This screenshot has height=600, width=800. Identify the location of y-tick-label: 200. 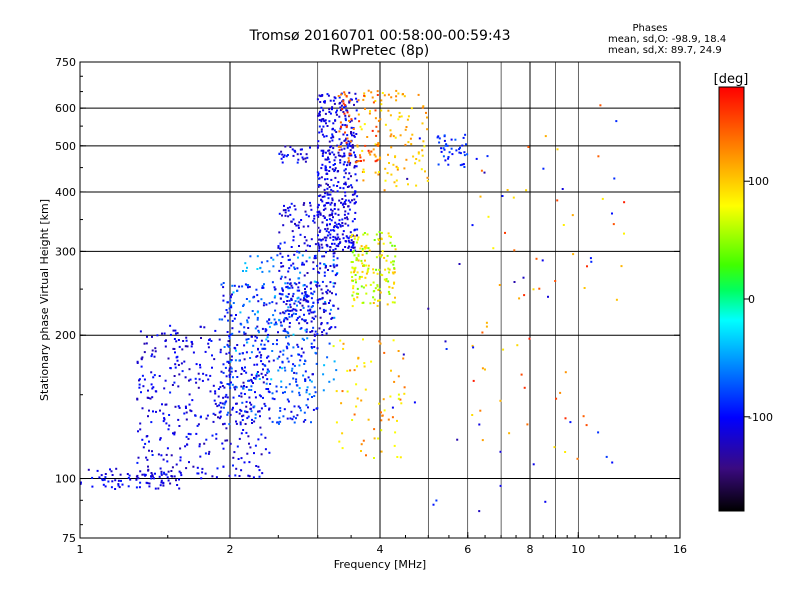
(65, 335).